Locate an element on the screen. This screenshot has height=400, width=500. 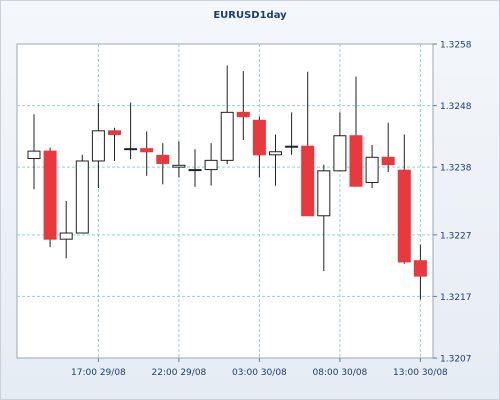
chart-title: EURUSD1day is located at coordinates (250, 15).